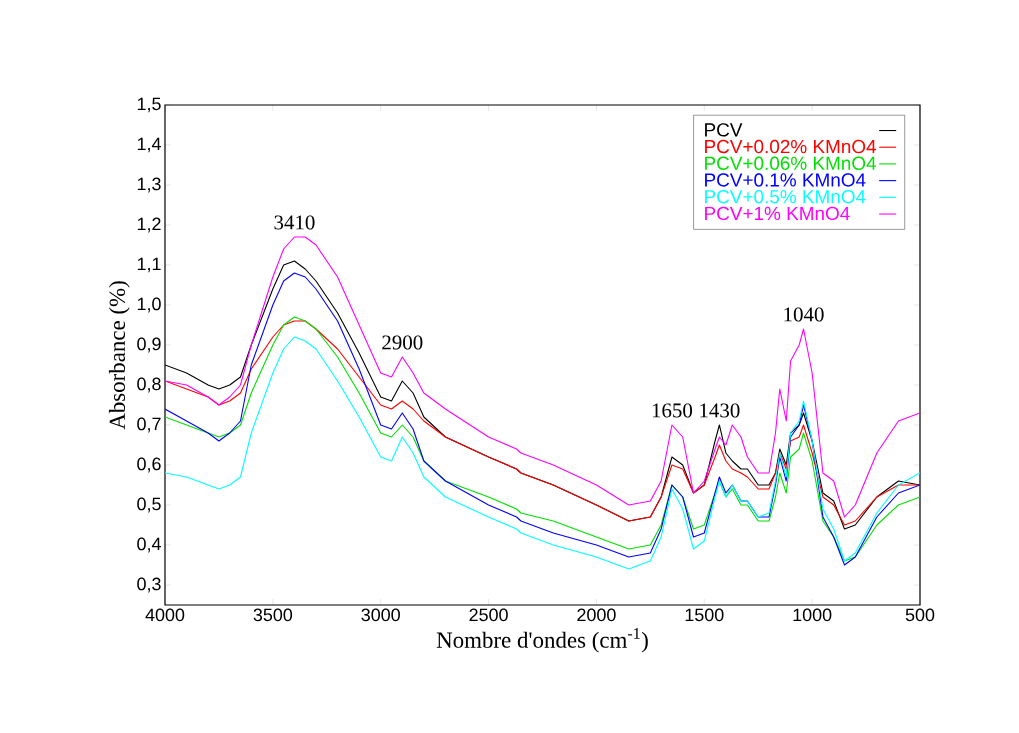 The height and width of the screenshot is (733, 1019). I want to click on x-tick-label: 1000, so click(812, 615).